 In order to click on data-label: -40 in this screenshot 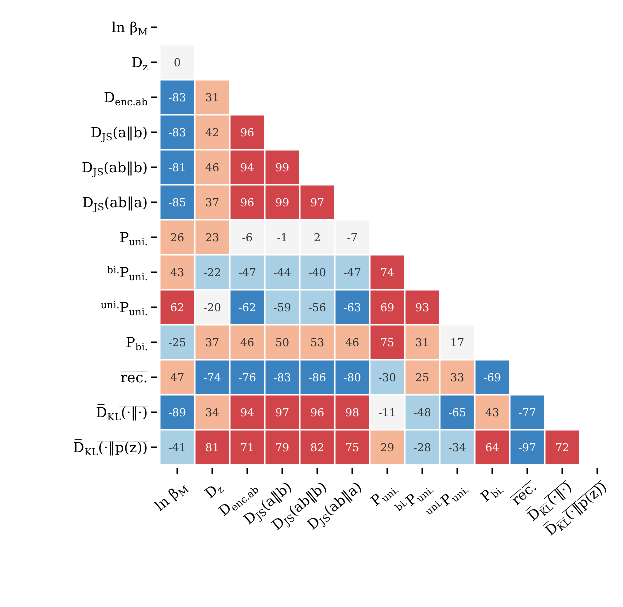, I will do `click(317, 273)`.